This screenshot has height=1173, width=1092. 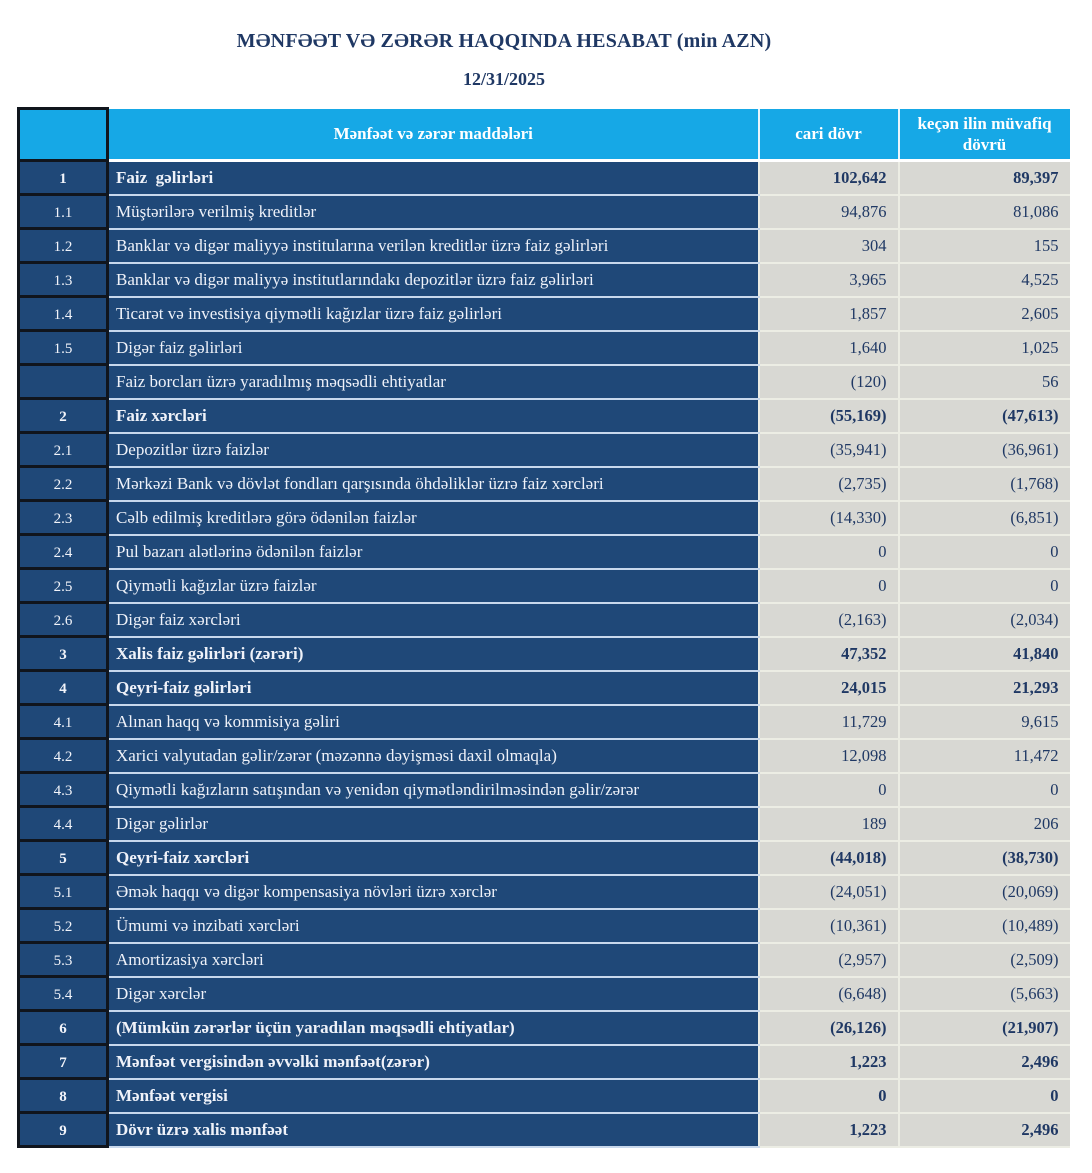 What do you see at coordinates (63, 585) in the screenshot?
I see `row-number: 2.5` at bounding box center [63, 585].